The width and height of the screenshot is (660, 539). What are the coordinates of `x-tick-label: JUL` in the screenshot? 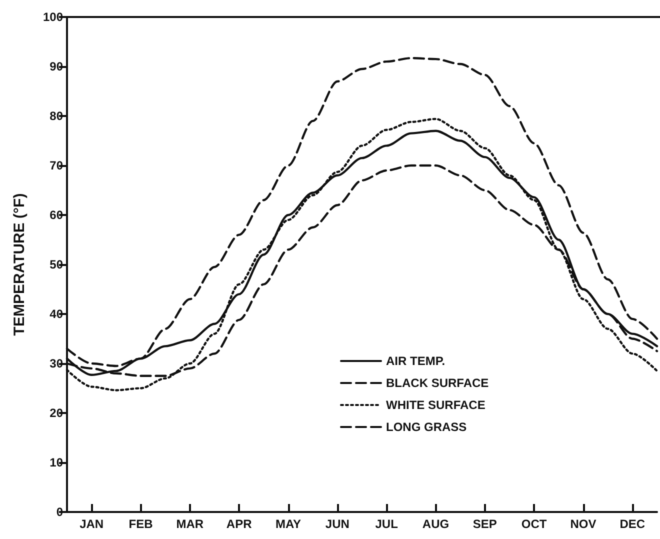 It's located at (386, 524).